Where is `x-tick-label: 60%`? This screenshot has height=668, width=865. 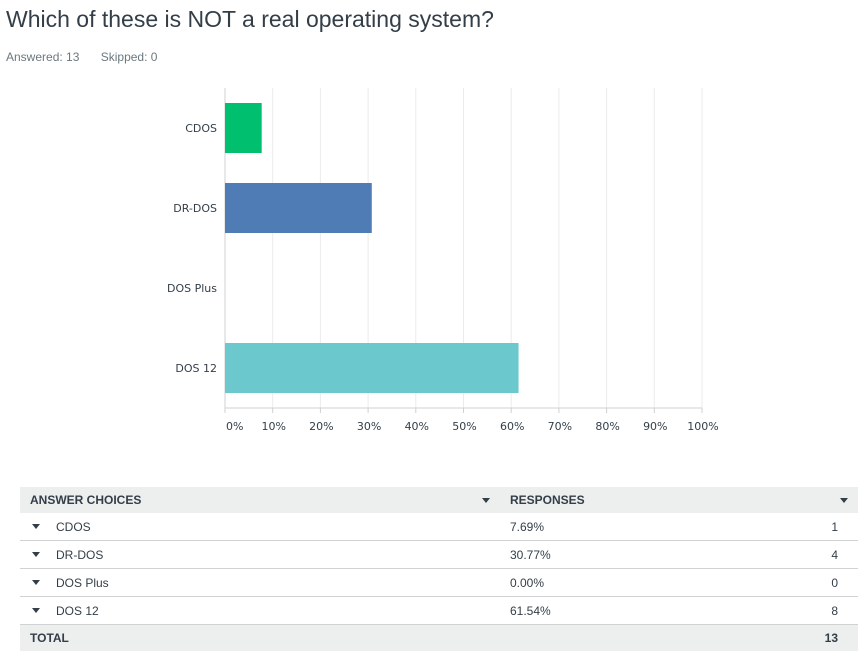 x-tick-label: 60% is located at coordinates (512, 426).